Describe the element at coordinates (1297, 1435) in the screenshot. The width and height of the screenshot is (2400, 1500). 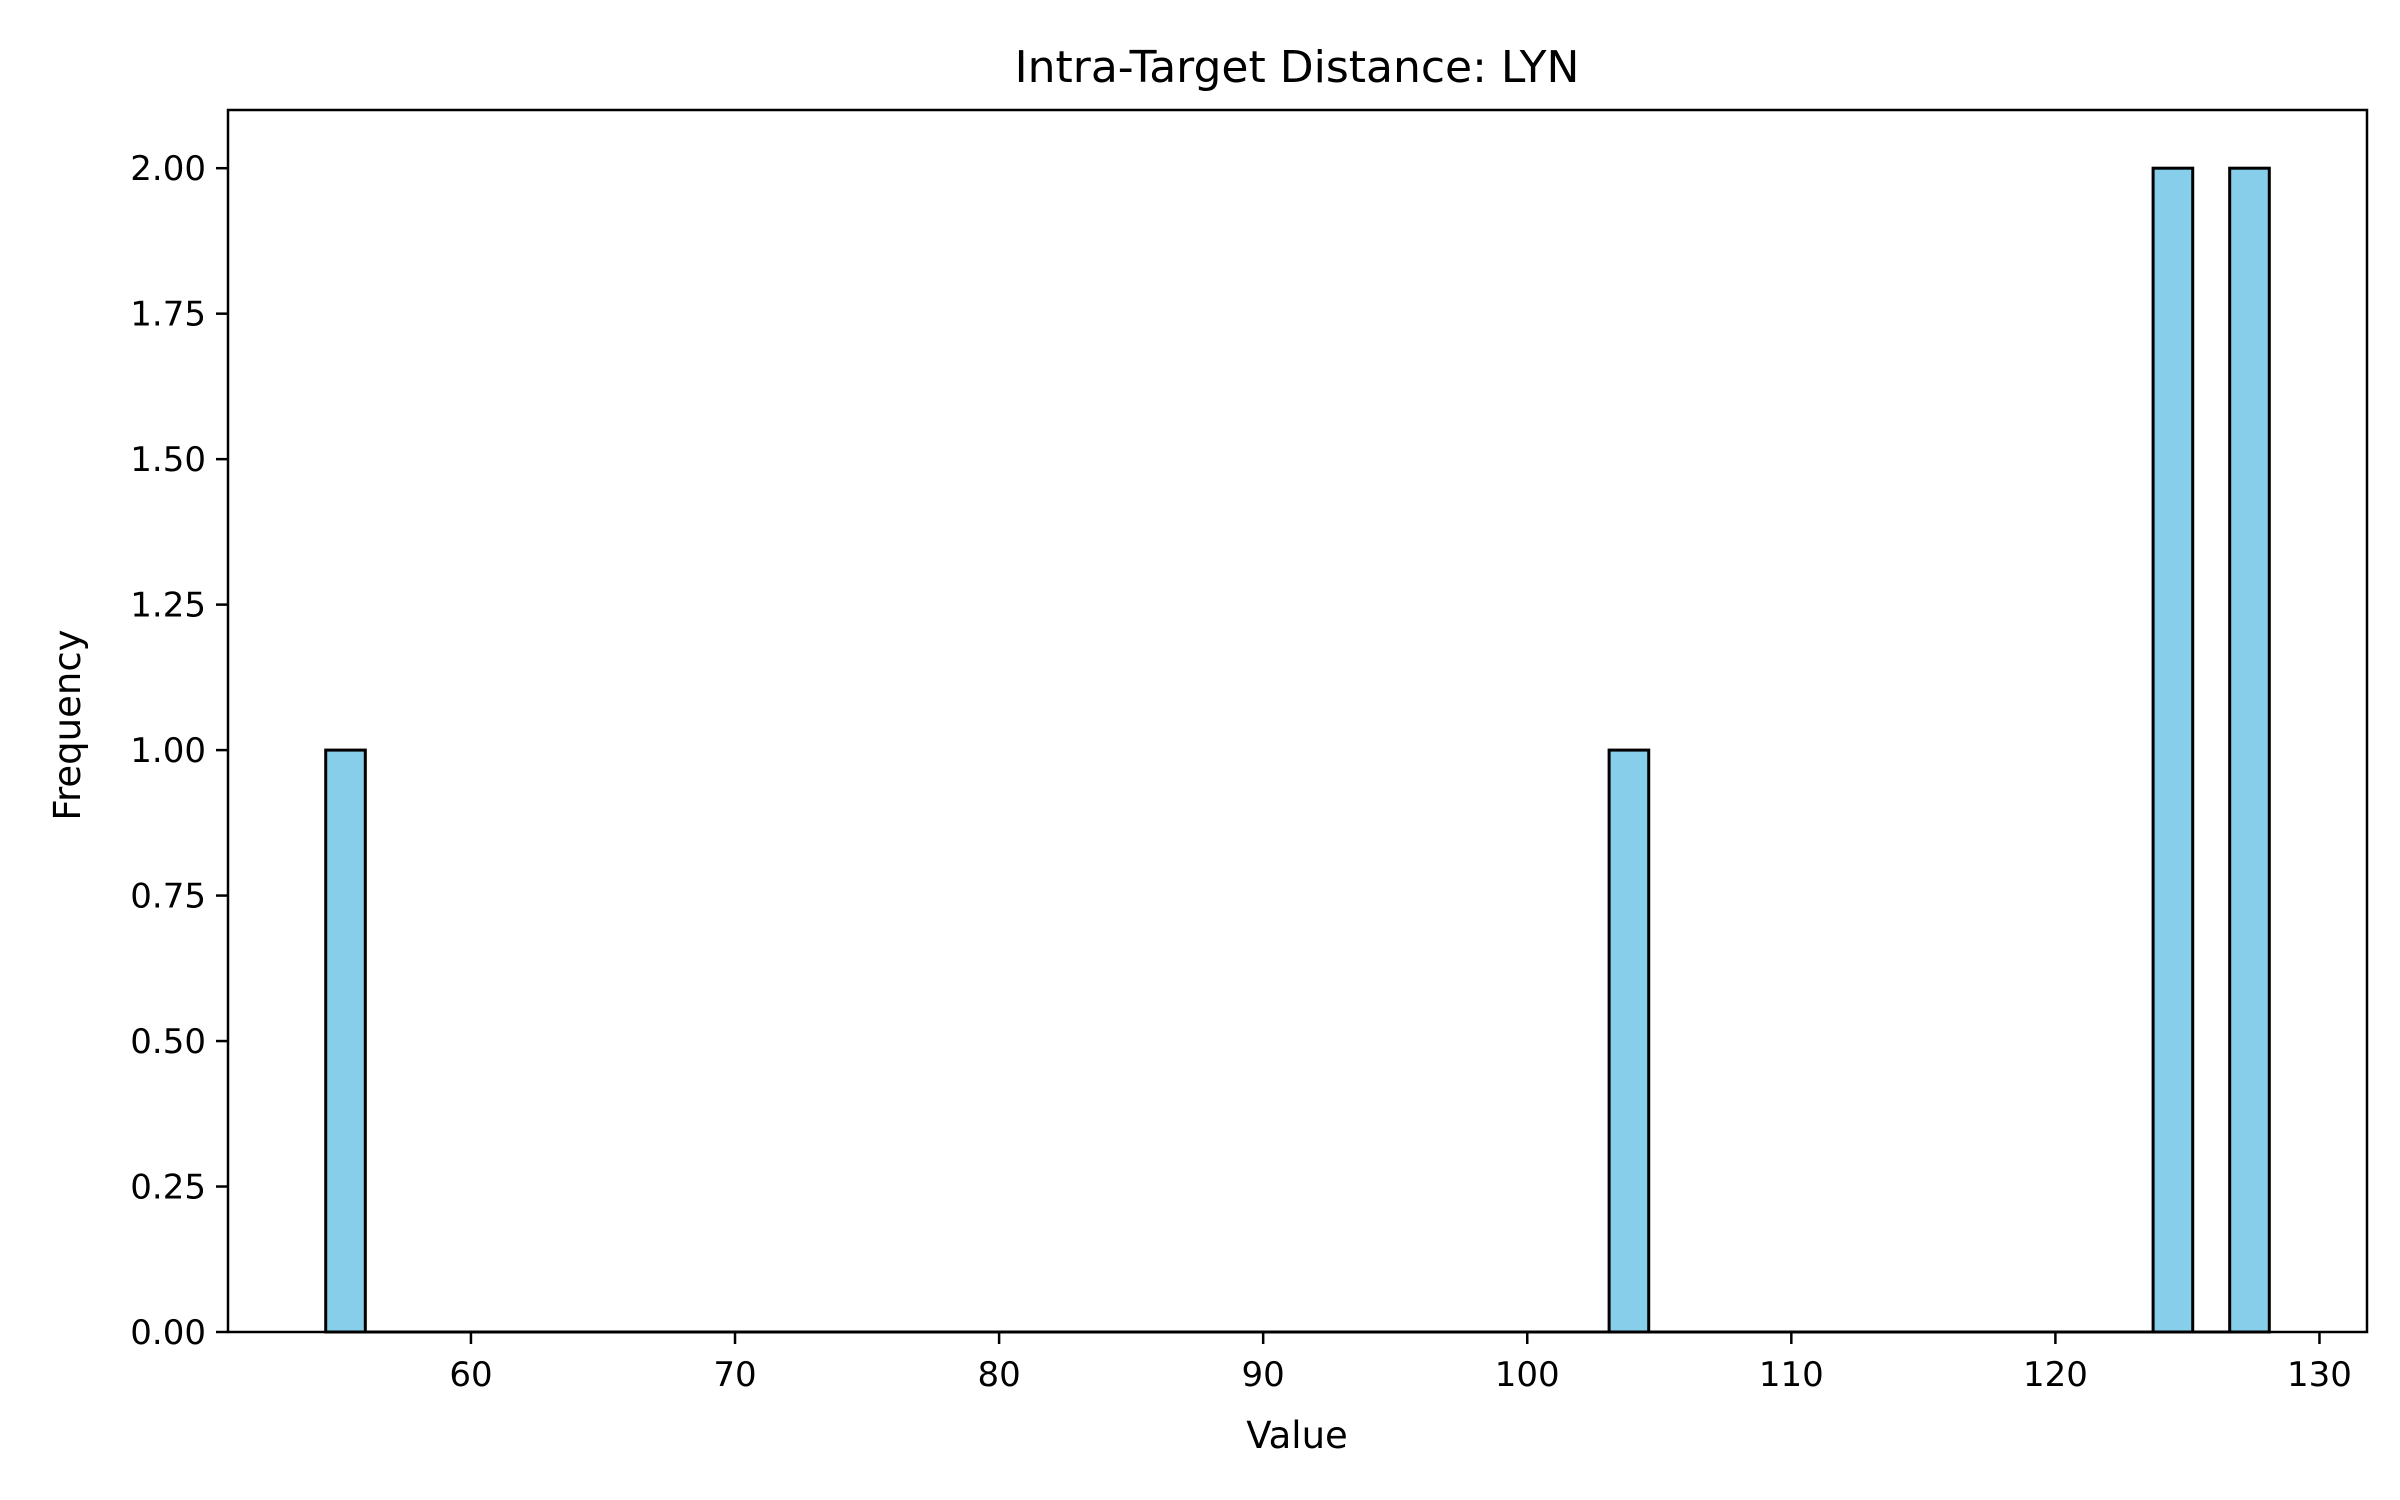
I see `x-axis-label: Value` at that location.